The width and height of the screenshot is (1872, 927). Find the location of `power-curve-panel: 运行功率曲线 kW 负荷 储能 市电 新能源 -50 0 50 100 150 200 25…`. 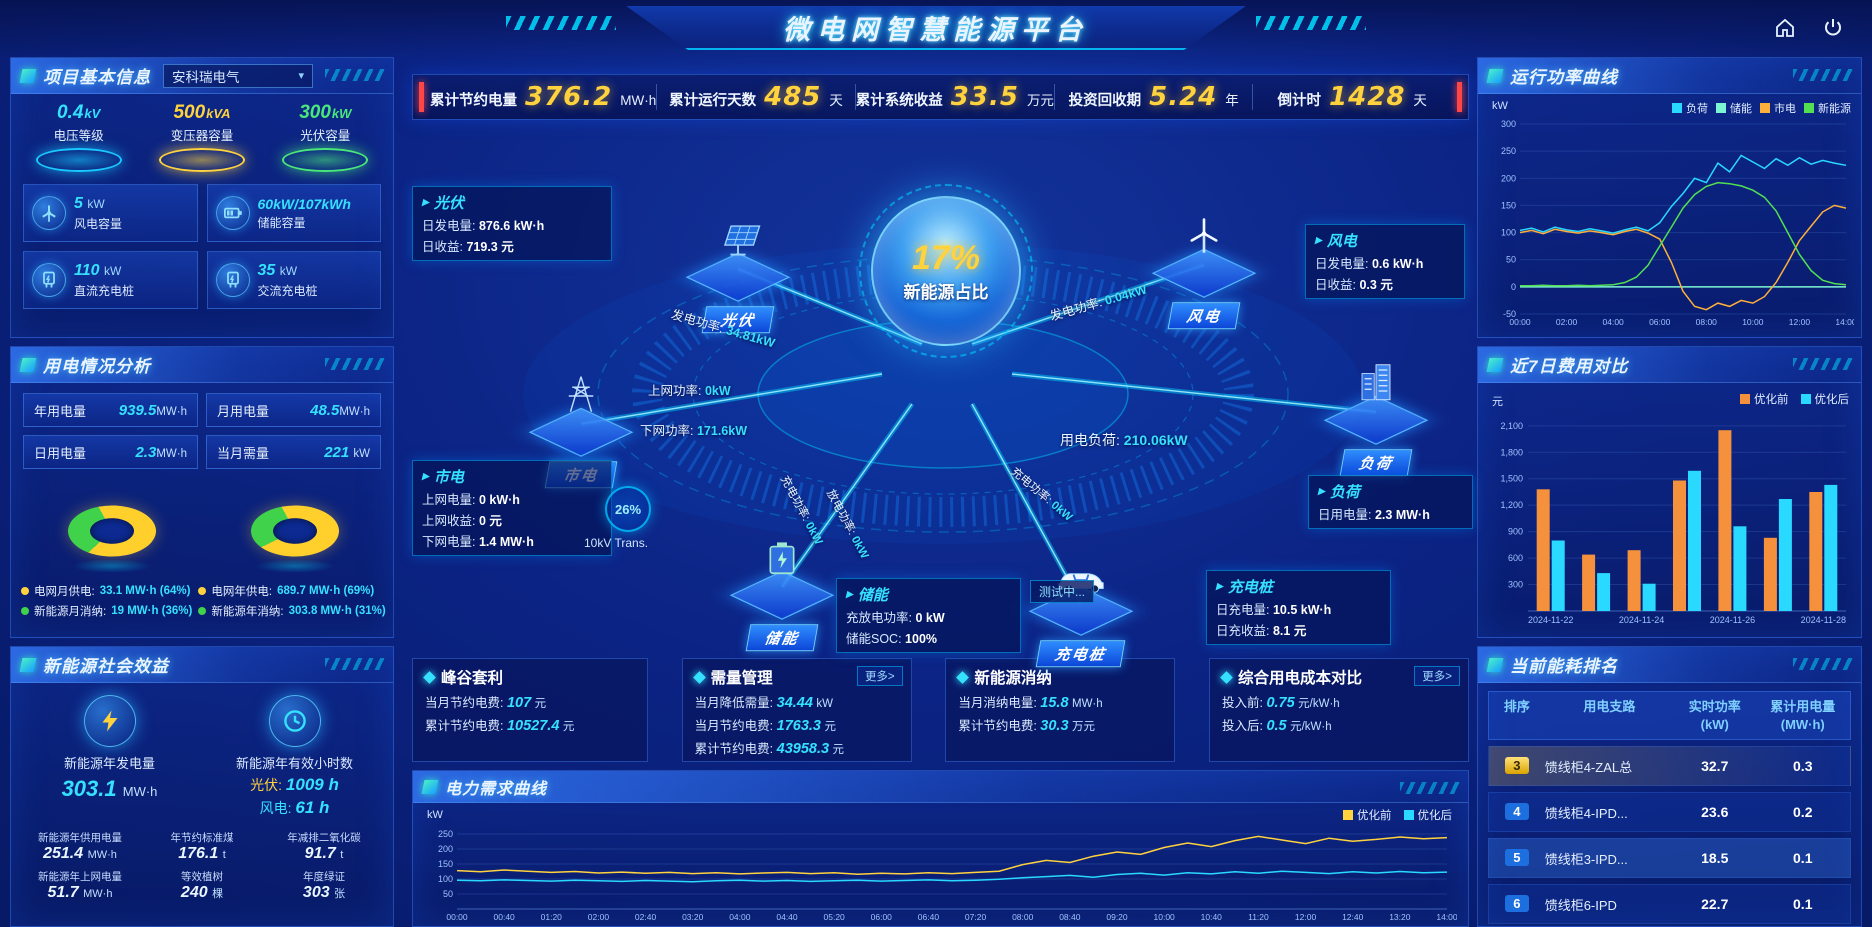

power-curve-panel: 运行功率曲线 kW 负荷 储能 市电 新能源 -50 0 50 100 150 200 25… is located at coordinates (1669, 197).